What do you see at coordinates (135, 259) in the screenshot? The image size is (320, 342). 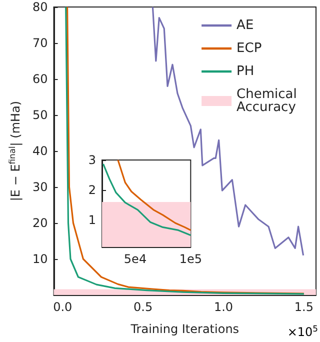 I see `x-tick-label: 5e4` at bounding box center [135, 259].